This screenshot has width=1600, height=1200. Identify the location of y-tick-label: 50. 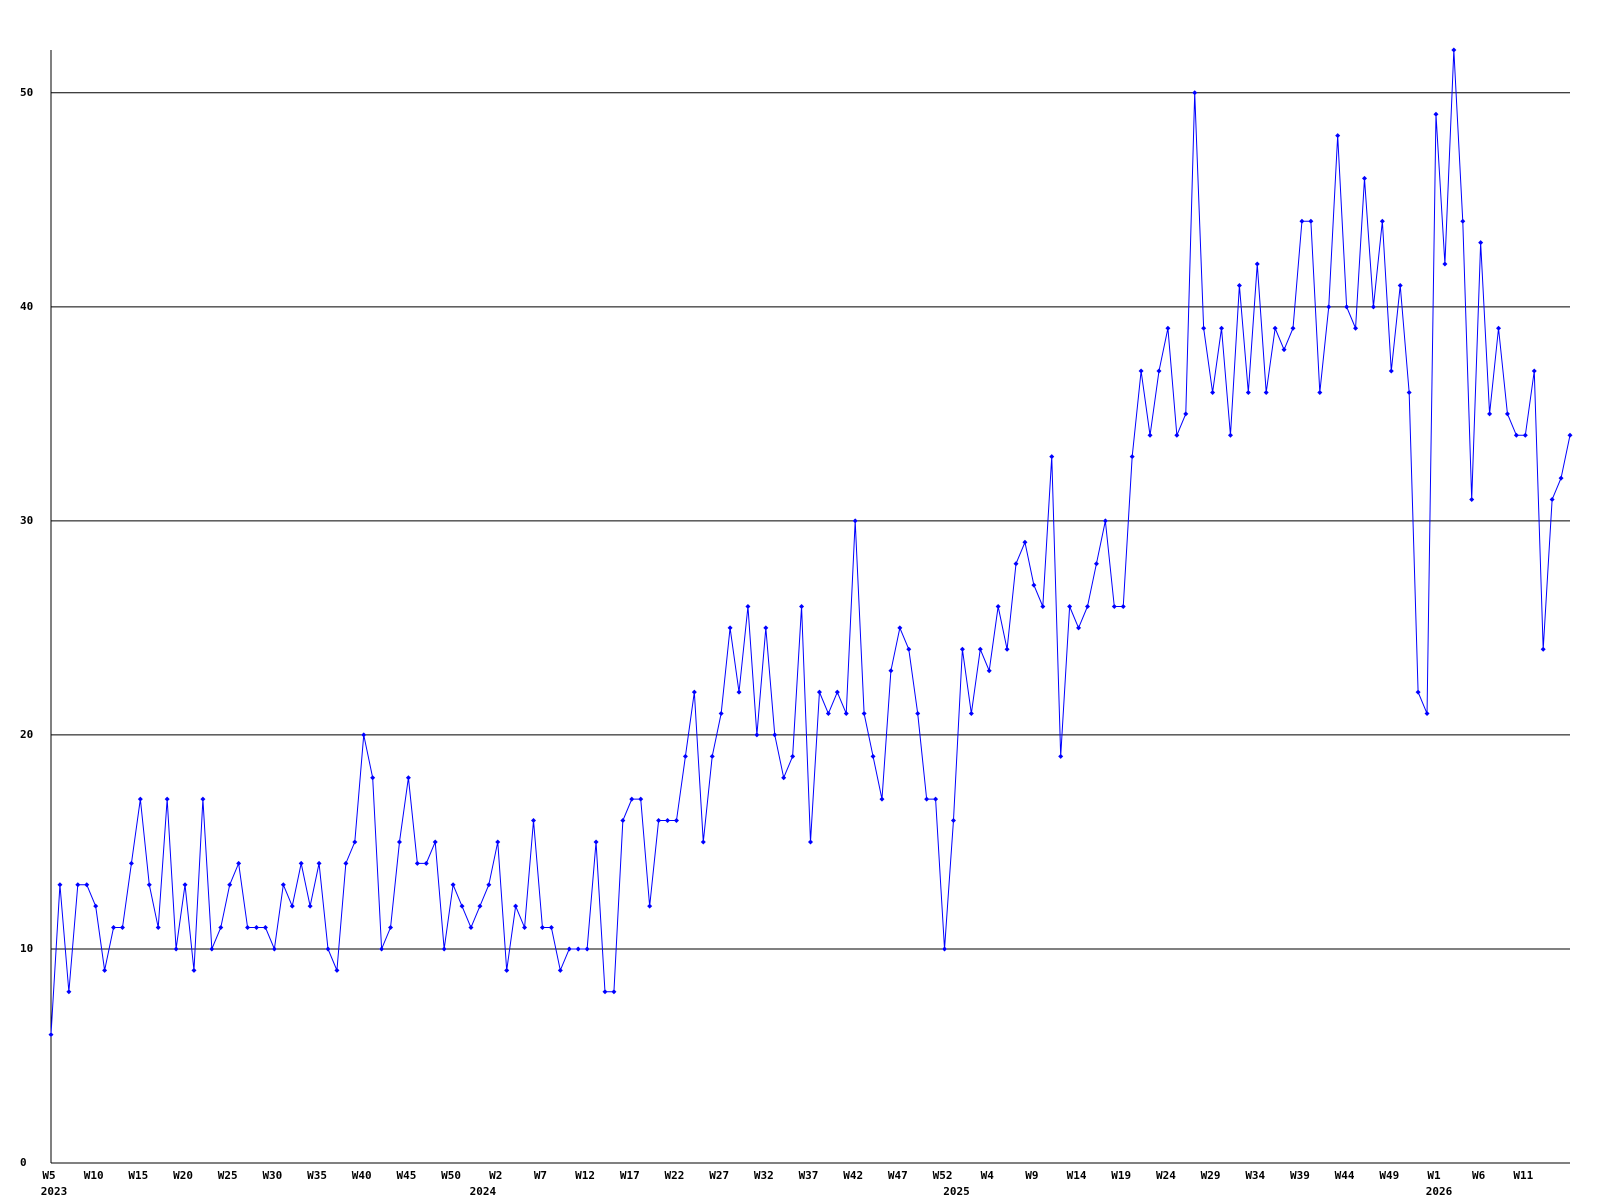
(26, 92).